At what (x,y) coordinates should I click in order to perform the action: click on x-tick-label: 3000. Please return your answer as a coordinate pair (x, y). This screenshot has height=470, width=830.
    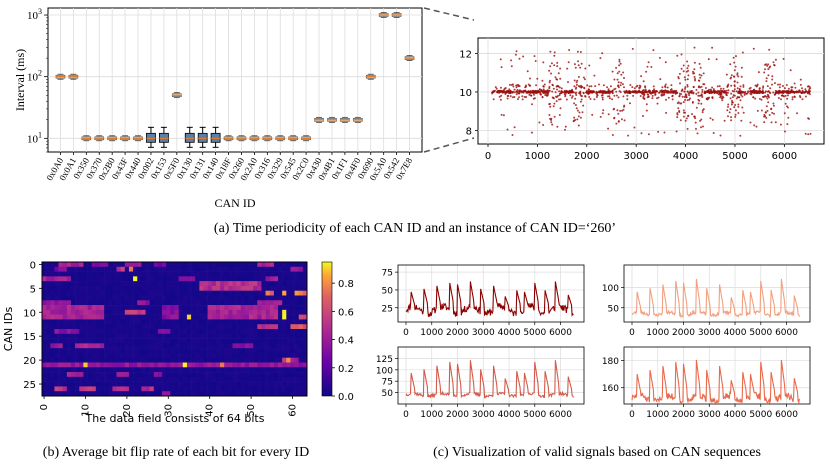
    Looking at the image, I should click on (709, 415).